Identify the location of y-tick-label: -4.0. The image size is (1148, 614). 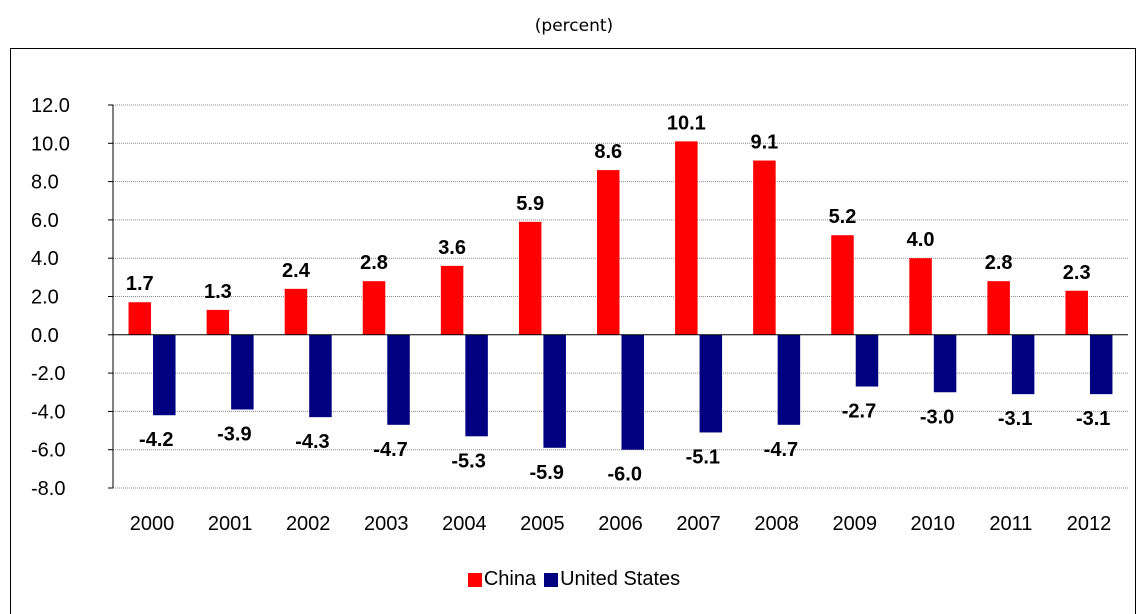
(48, 412).